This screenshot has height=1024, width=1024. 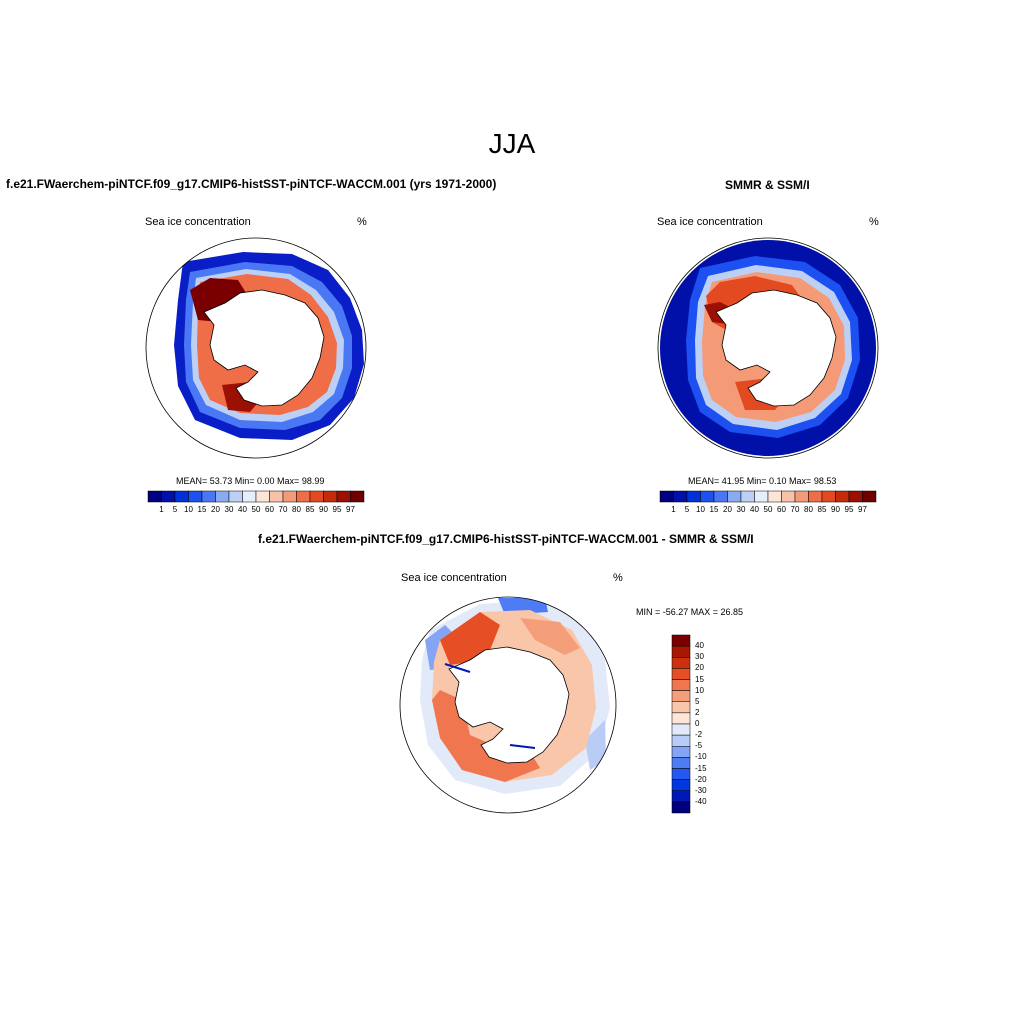 What do you see at coordinates (822, 509) in the screenshot?
I see `colorbar-tick-label: 85` at bounding box center [822, 509].